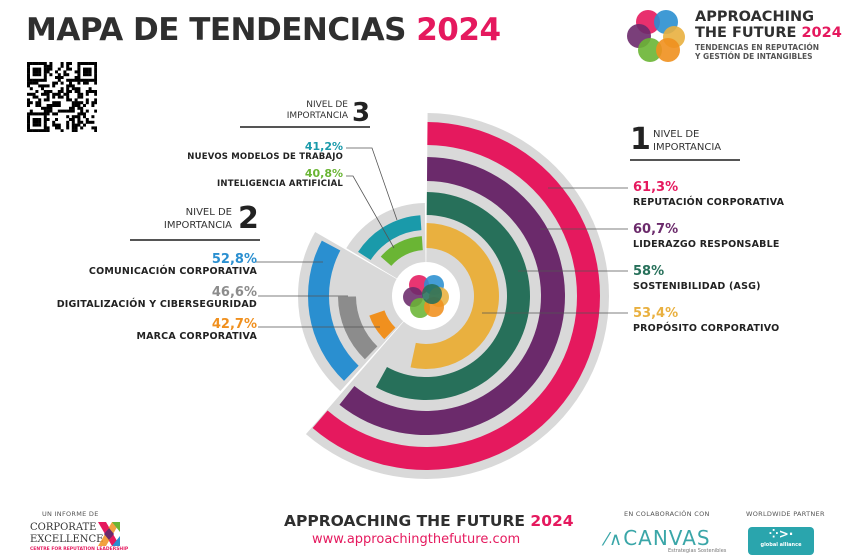  I want to click on corporate-excellence-icon, so click(109, 534).